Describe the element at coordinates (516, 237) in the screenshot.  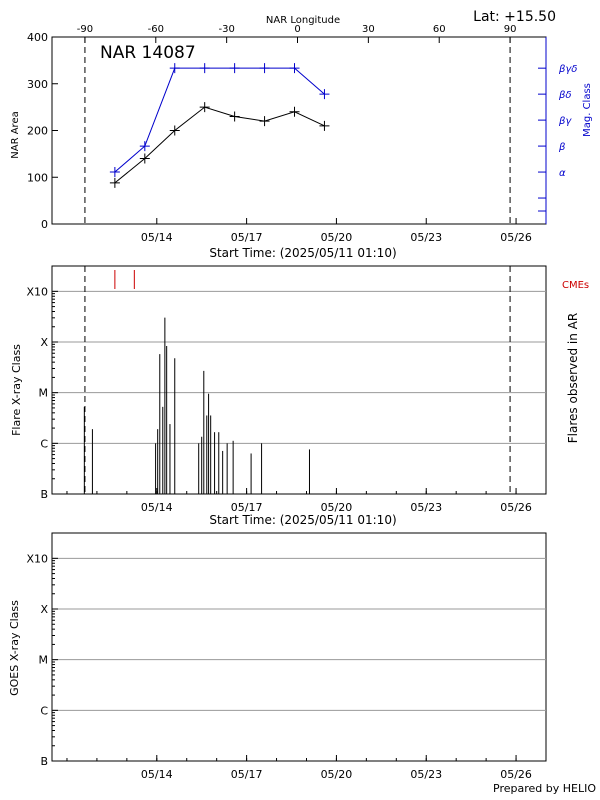
I see `area-x-tick-label: 05/26` at that location.